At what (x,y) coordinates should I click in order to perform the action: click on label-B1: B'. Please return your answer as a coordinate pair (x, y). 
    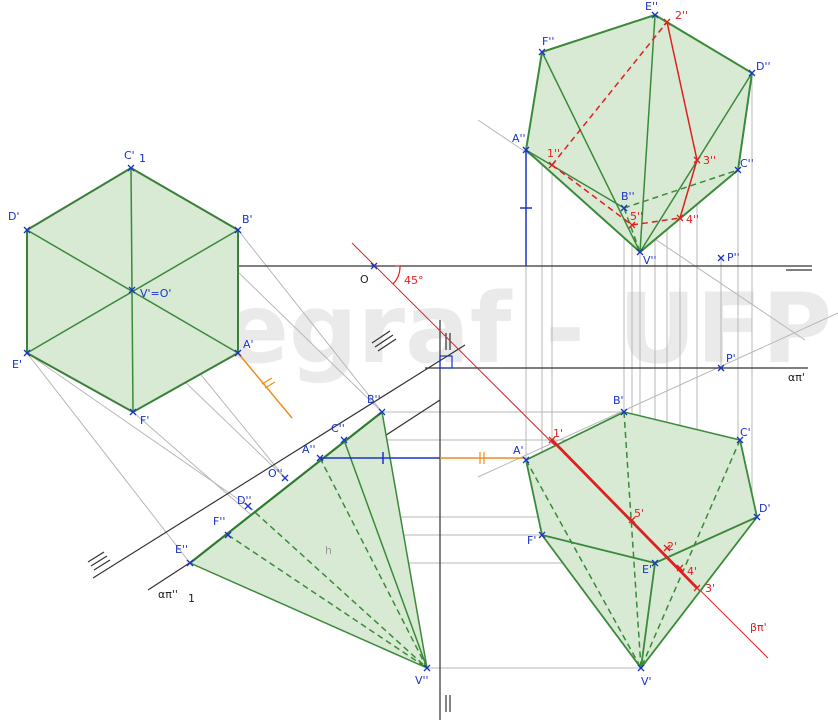
    Looking at the image, I should click on (247, 219).